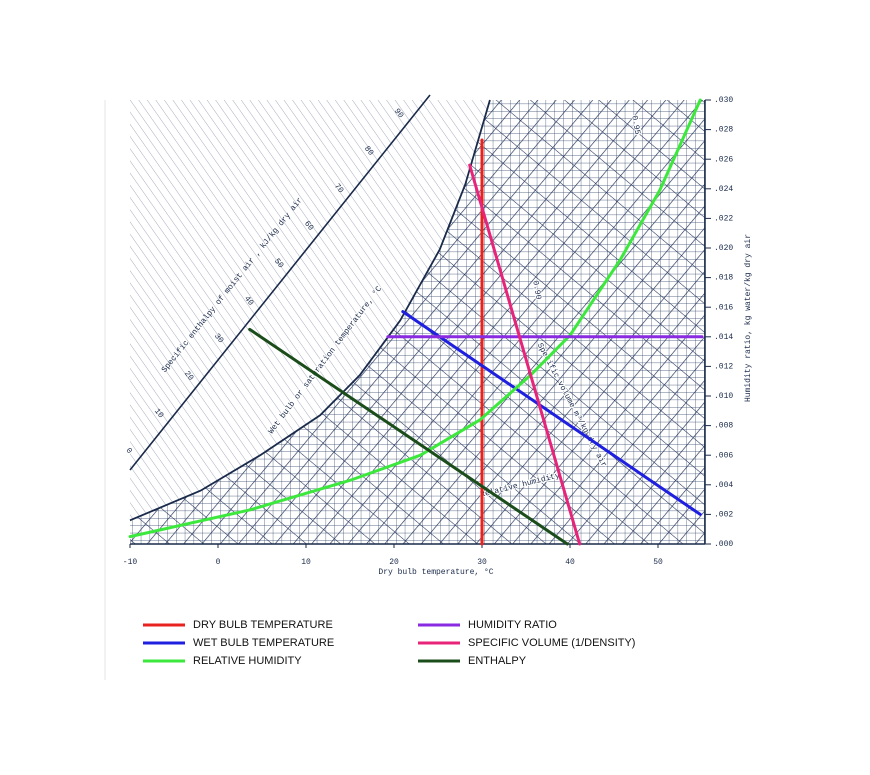  Describe the element at coordinates (723, 189) in the screenshot. I see `y2-tick-label: .024` at that location.